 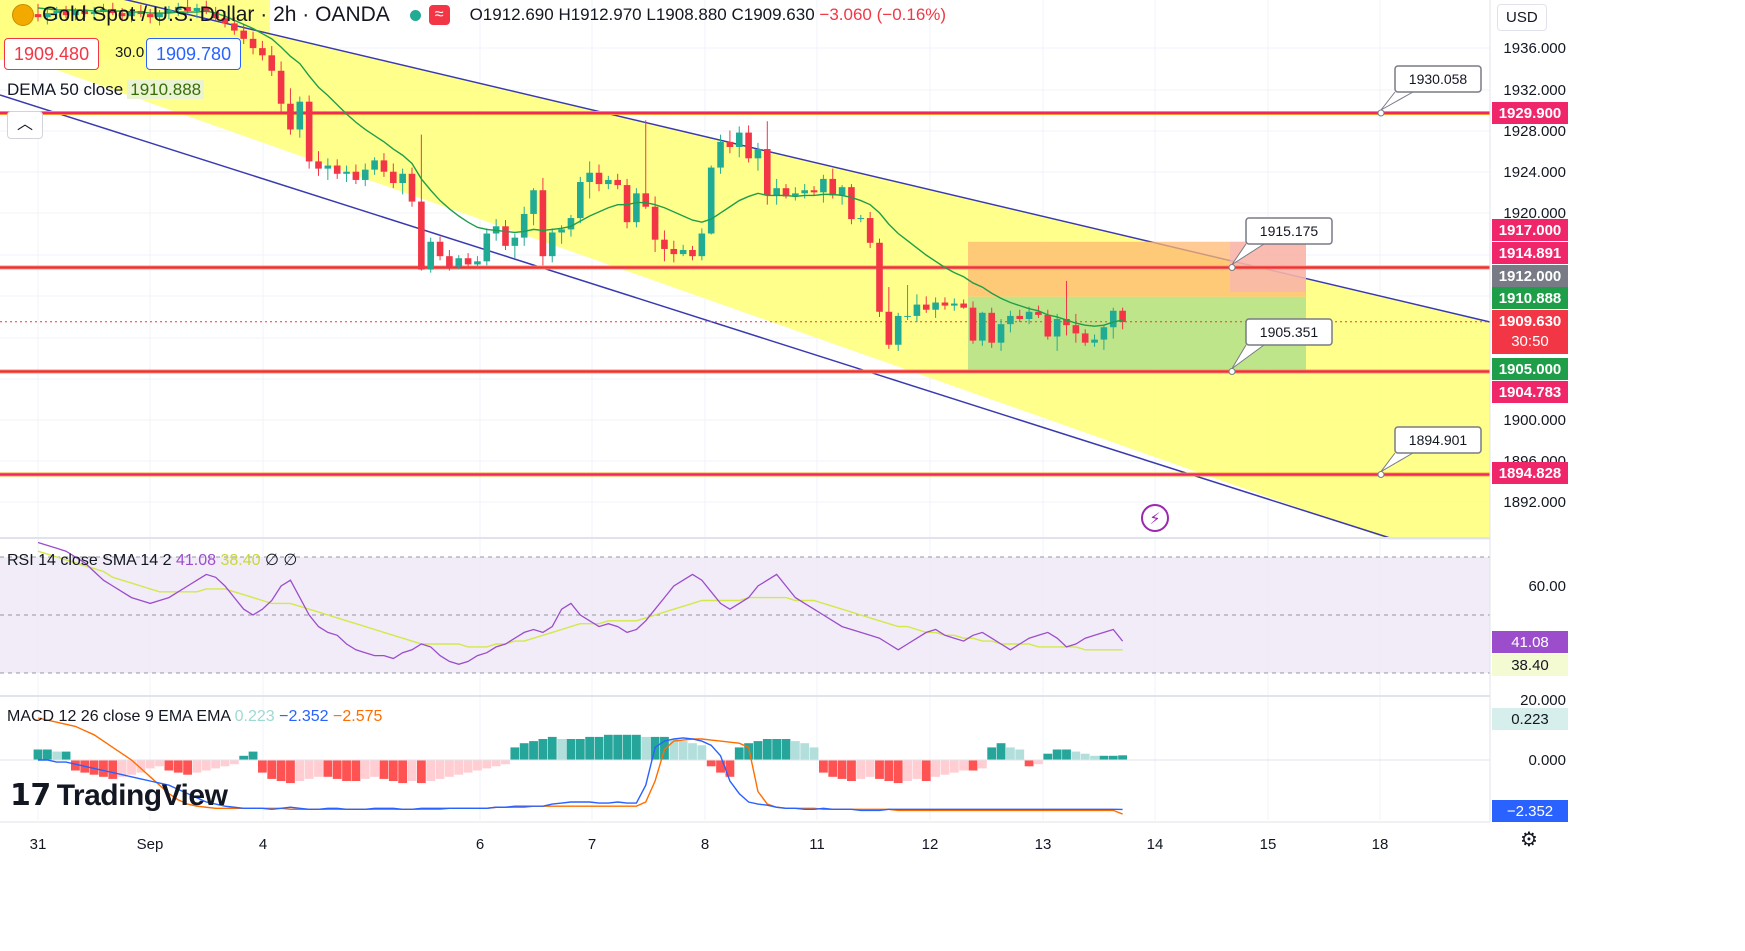 I want to click on callout-label: 1915.175, so click(x=1289, y=231).